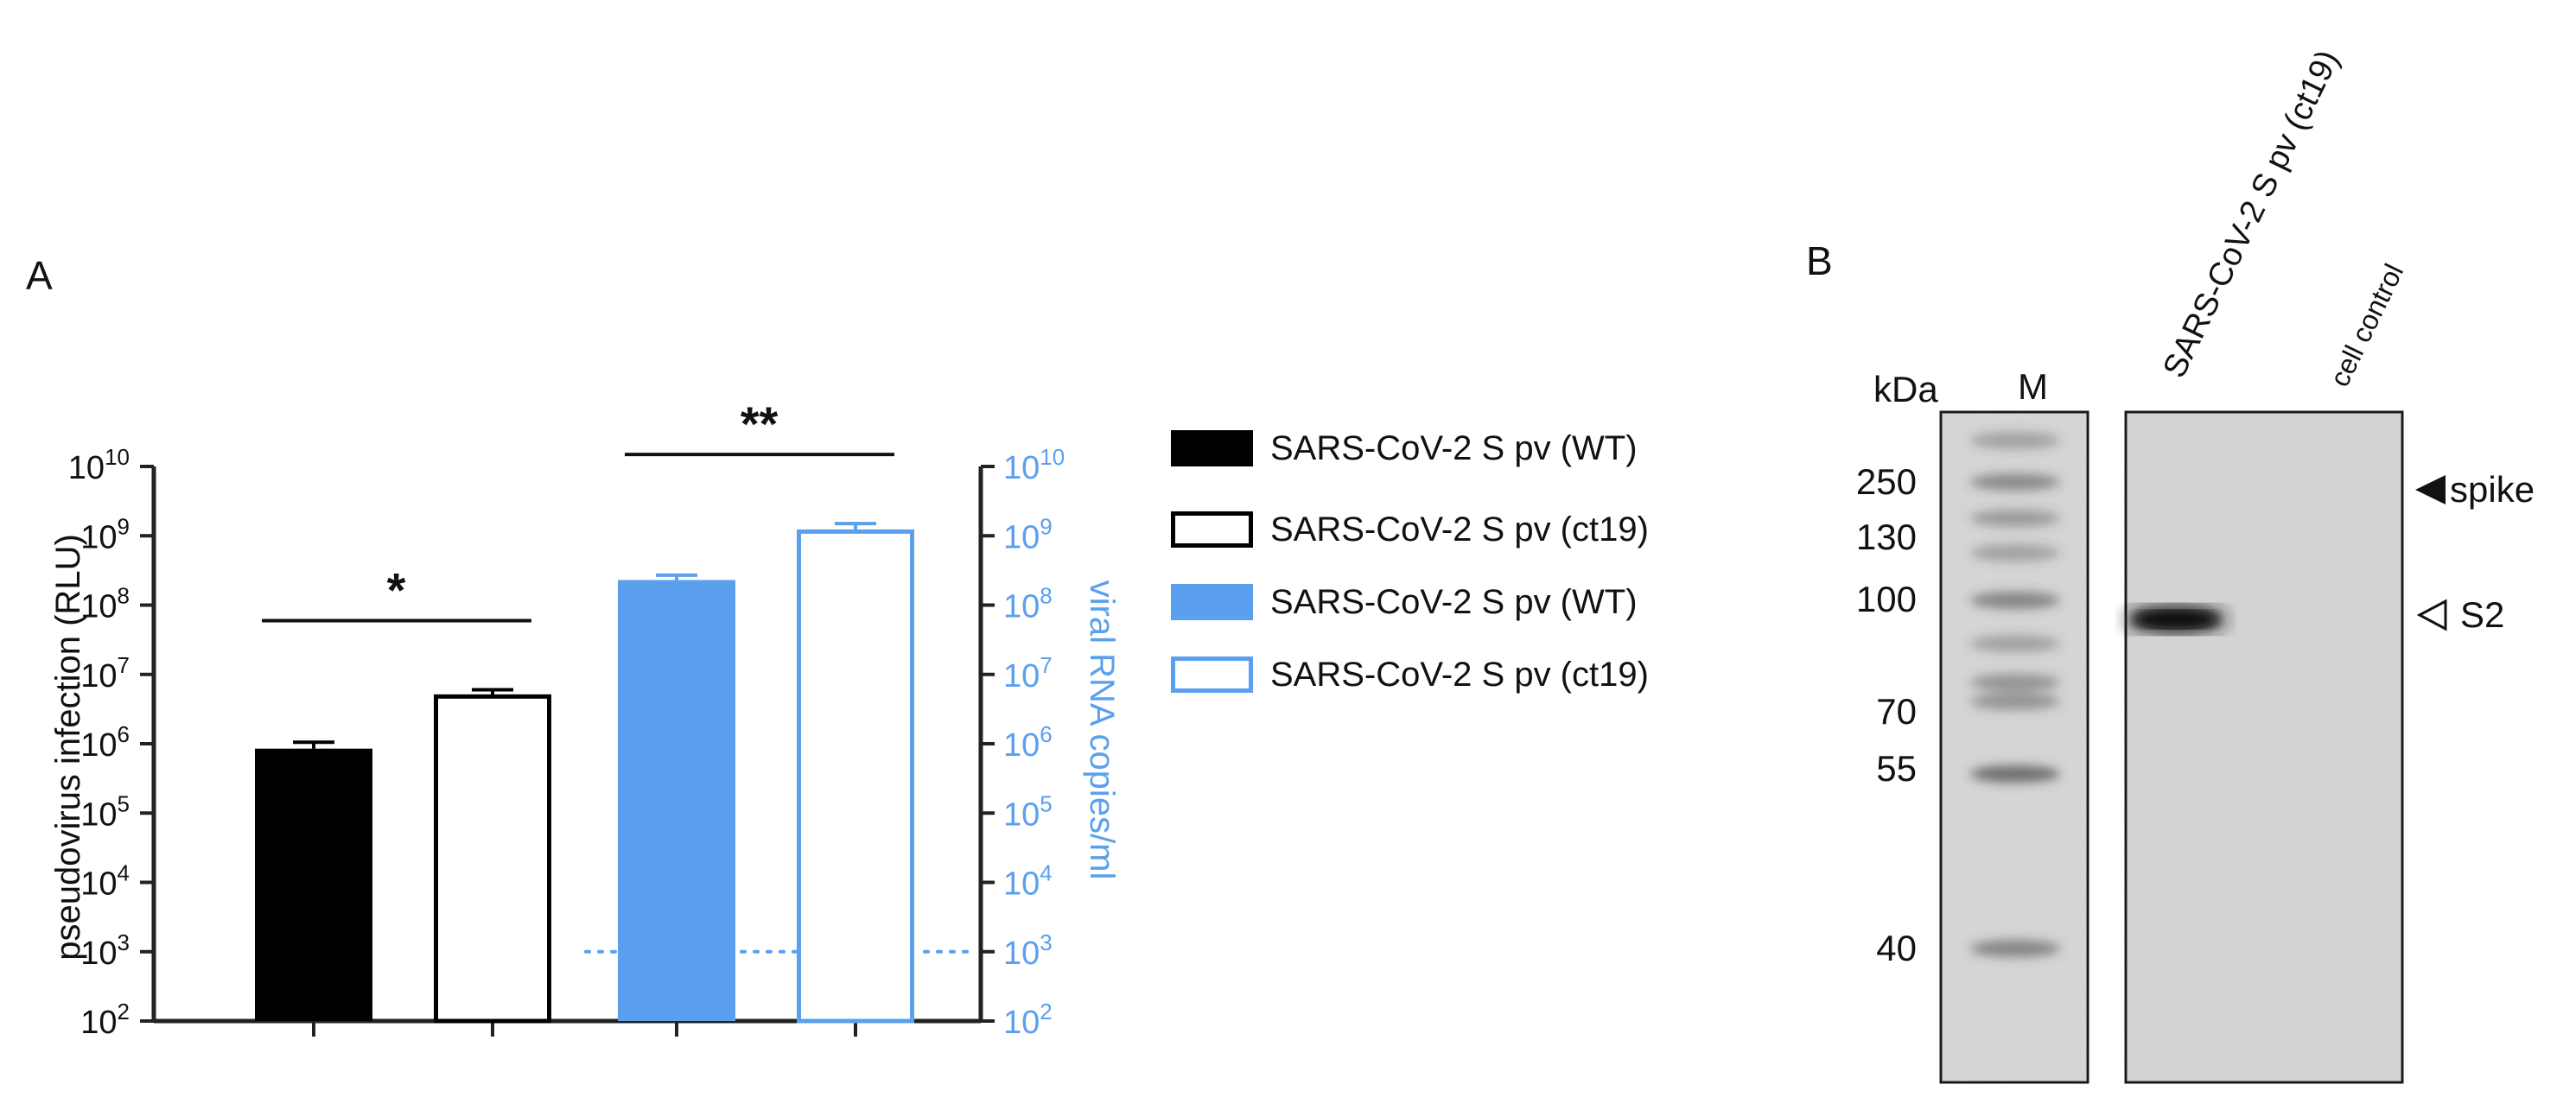 Image resolution: width=2576 pixels, height=1110 pixels. What do you see at coordinates (1896, 948) in the screenshot?
I see `marker-size-label: 40` at bounding box center [1896, 948].